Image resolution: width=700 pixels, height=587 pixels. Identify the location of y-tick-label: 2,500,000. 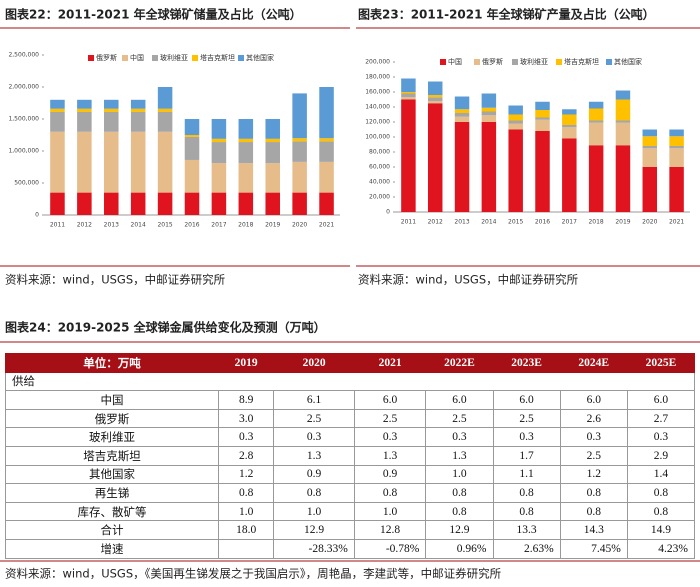
(23, 55).